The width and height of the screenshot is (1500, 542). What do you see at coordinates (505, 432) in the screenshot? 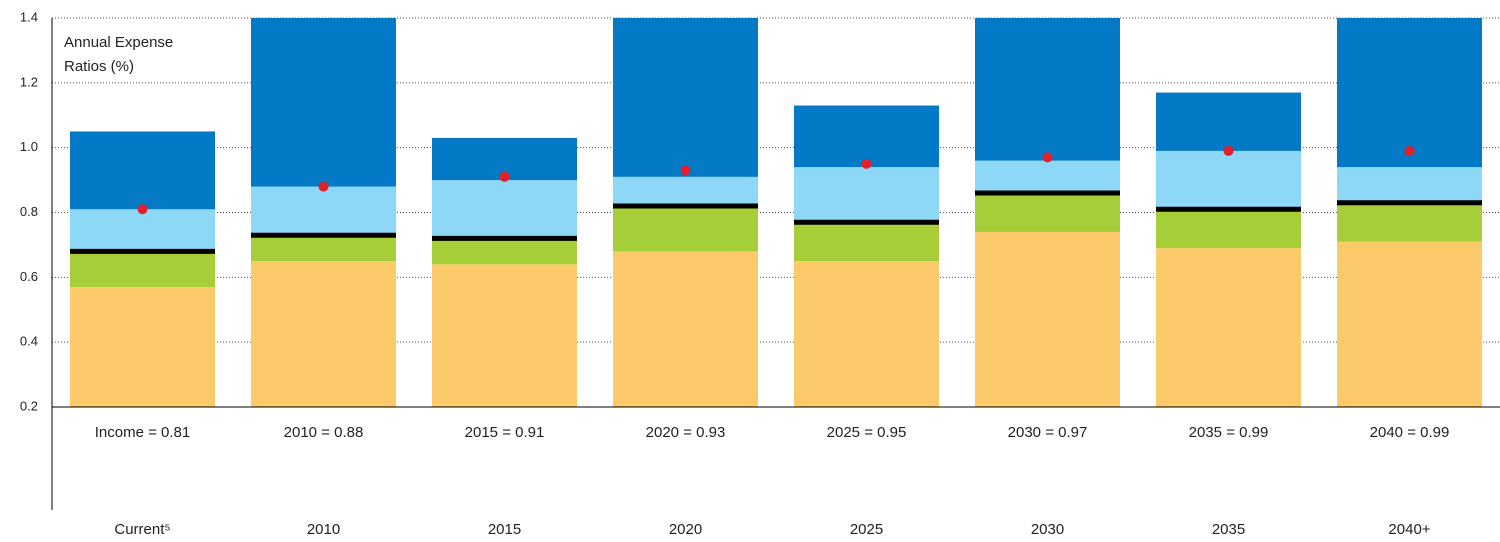
I see `bar-label: 2015 = 0.91` at bounding box center [505, 432].